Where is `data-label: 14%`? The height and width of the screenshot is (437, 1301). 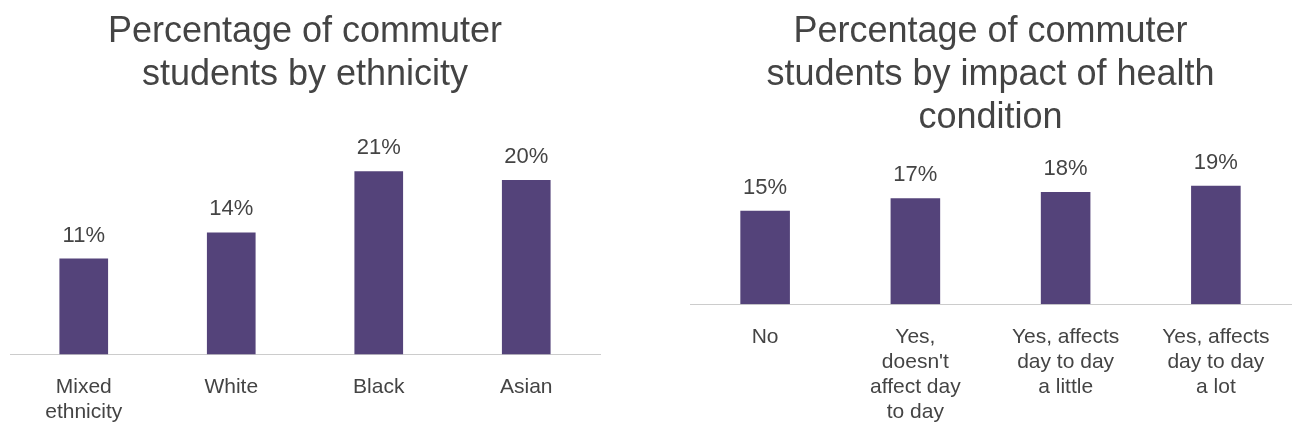
data-label: 14% is located at coordinates (231, 208).